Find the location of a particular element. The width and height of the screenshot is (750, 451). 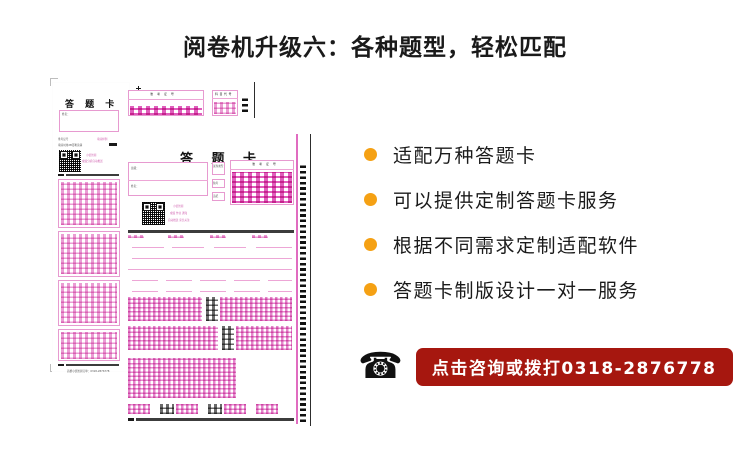

qr-caption-line-2: 成绩 作业 通知 is located at coordinates (179, 213).